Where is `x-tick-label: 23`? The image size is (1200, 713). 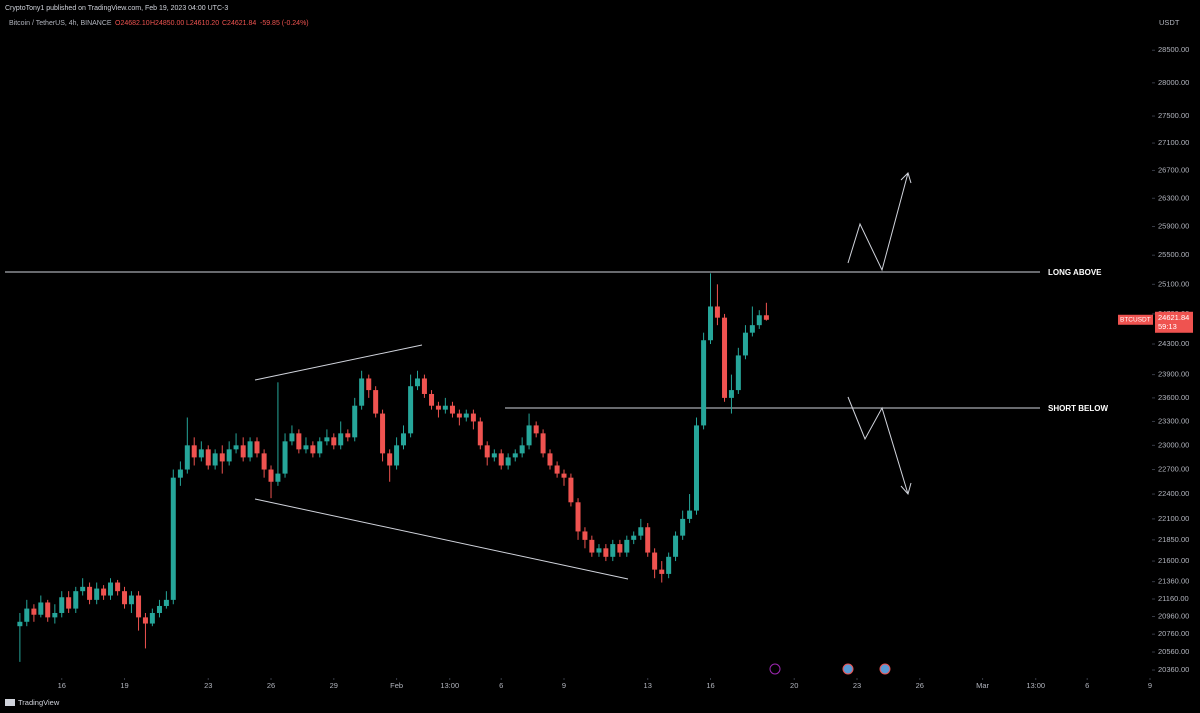 x-tick-label: 23 is located at coordinates (208, 685).